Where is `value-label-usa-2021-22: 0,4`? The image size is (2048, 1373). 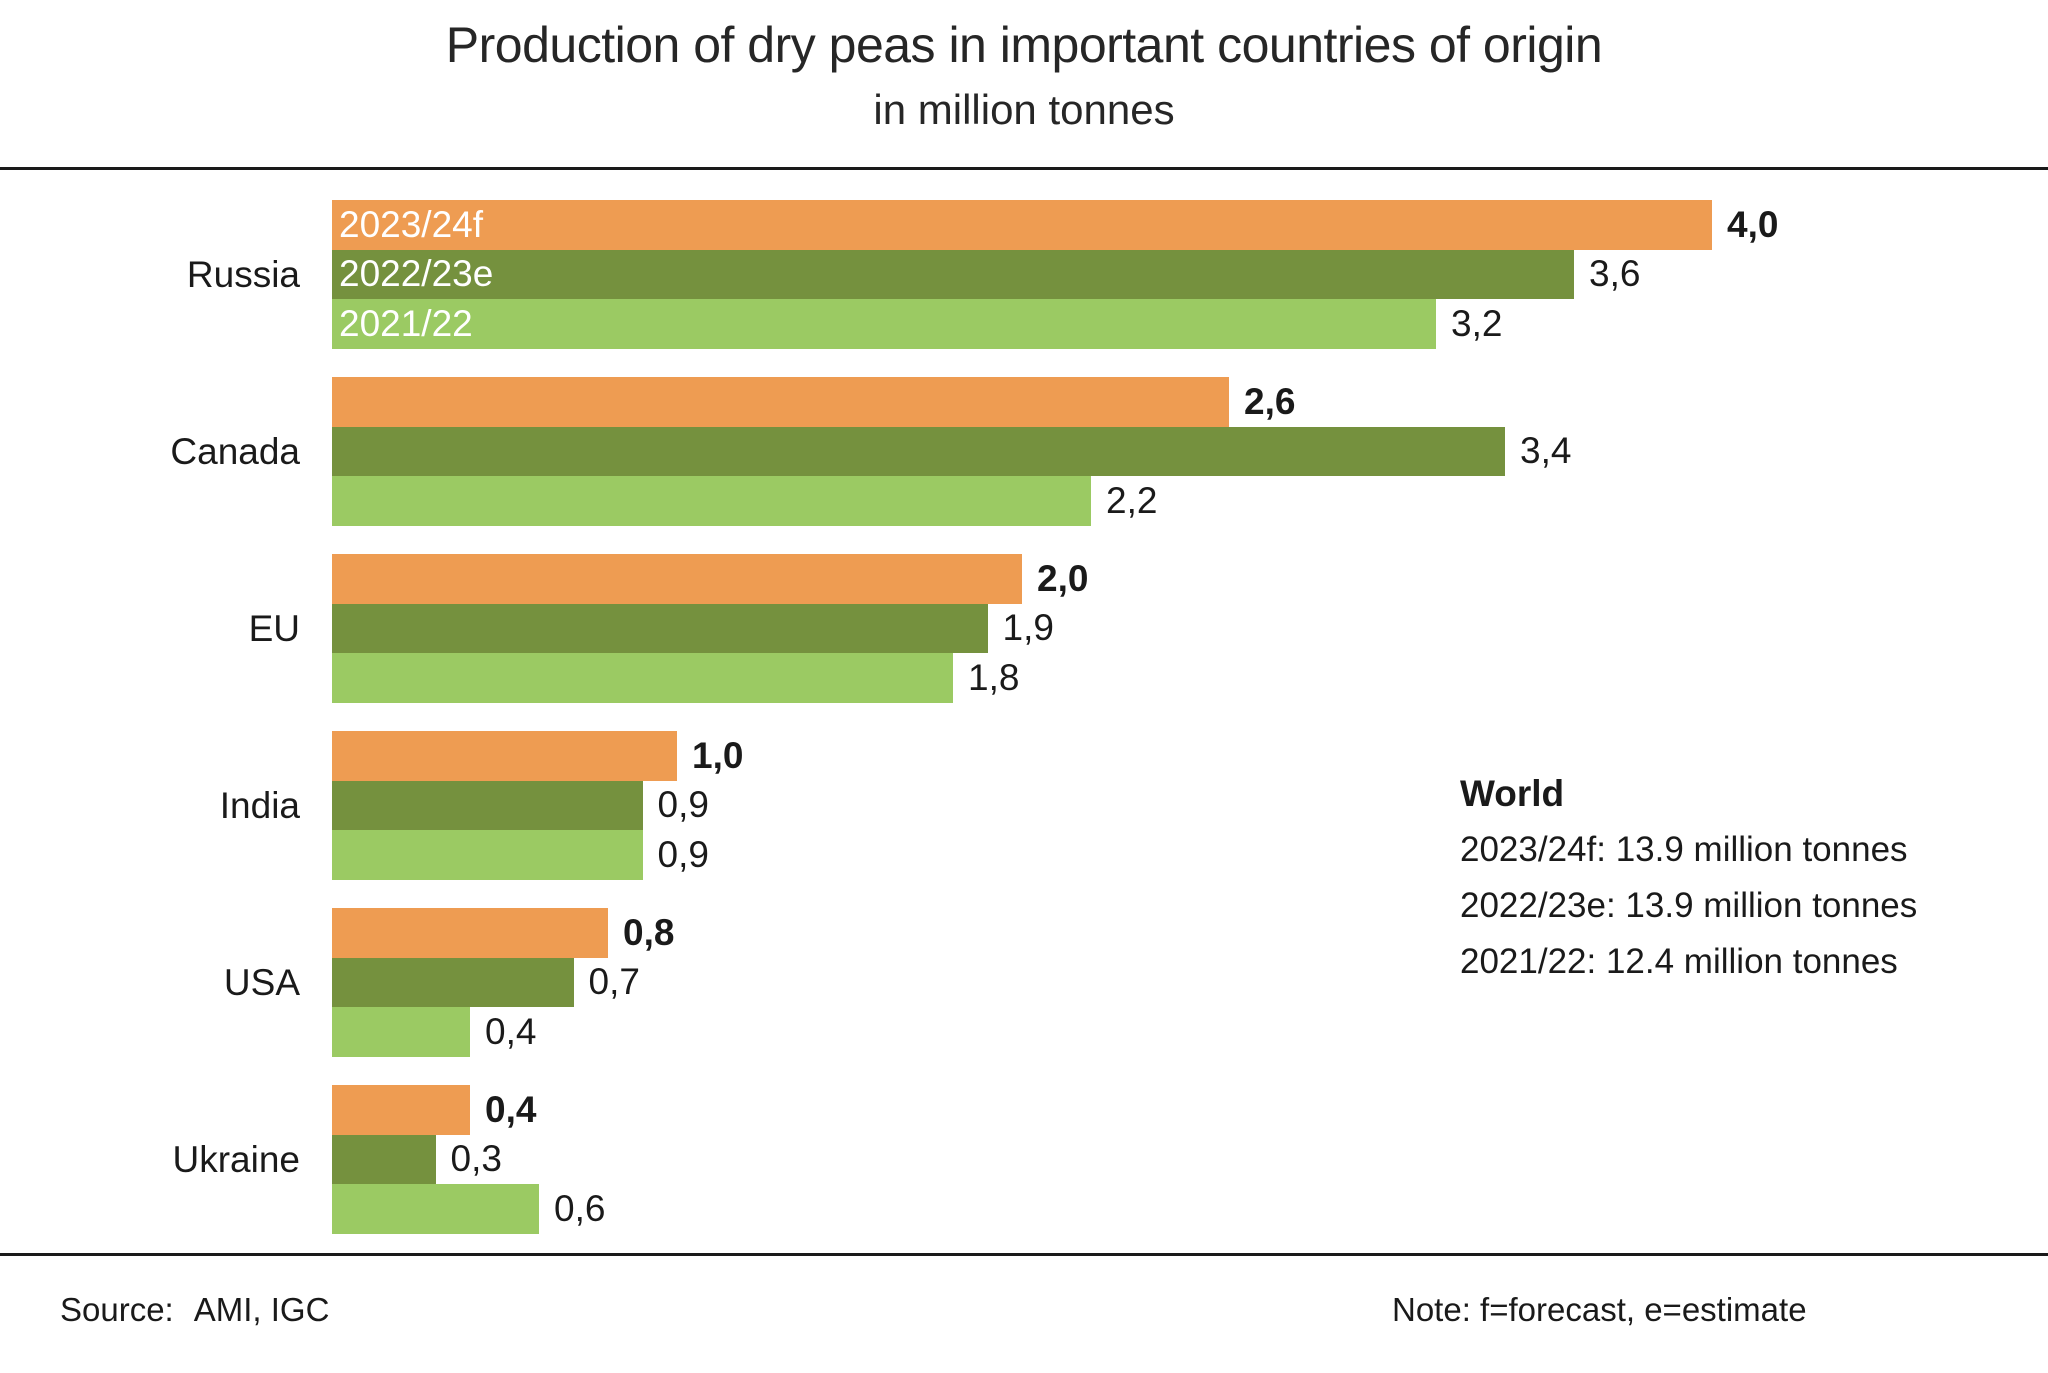 value-label-usa-2021-22: 0,4 is located at coordinates (511, 1032).